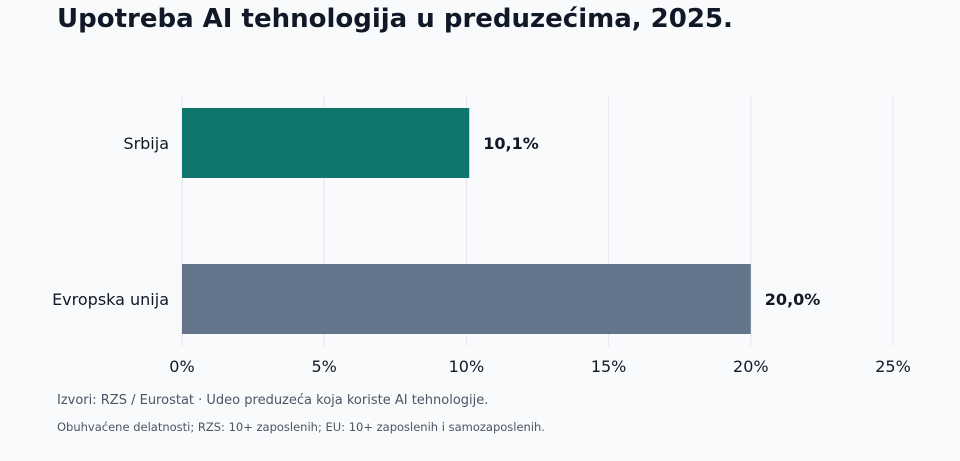 The height and width of the screenshot is (461, 960). What do you see at coordinates (324, 366) in the screenshot?
I see `x-tick-label: 5%` at bounding box center [324, 366].